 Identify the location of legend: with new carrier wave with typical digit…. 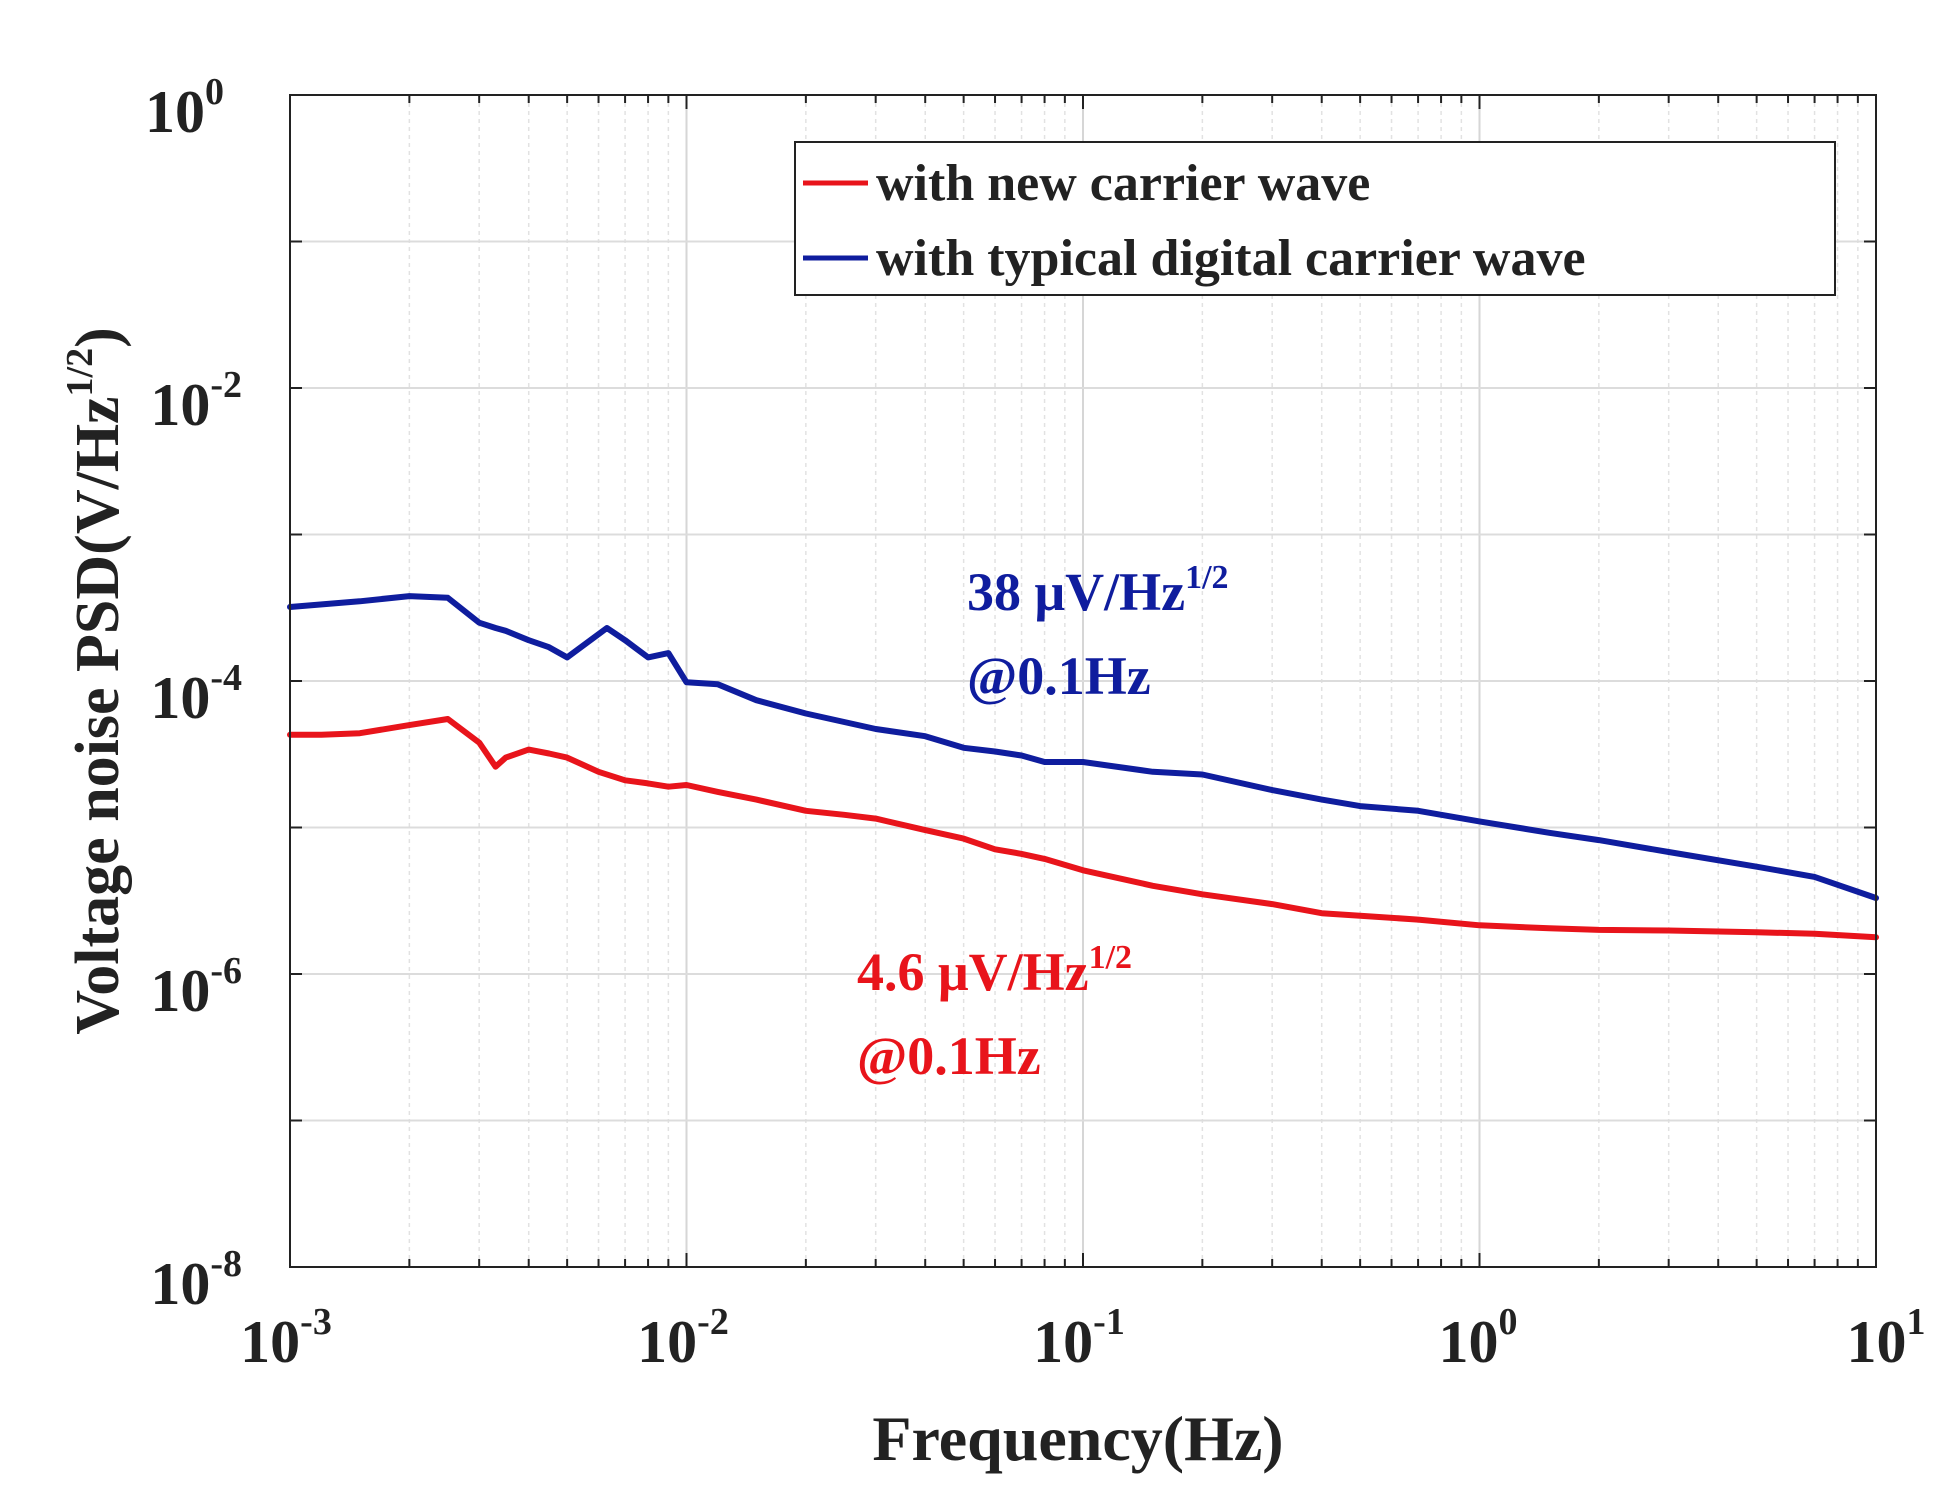
(1315, 218).